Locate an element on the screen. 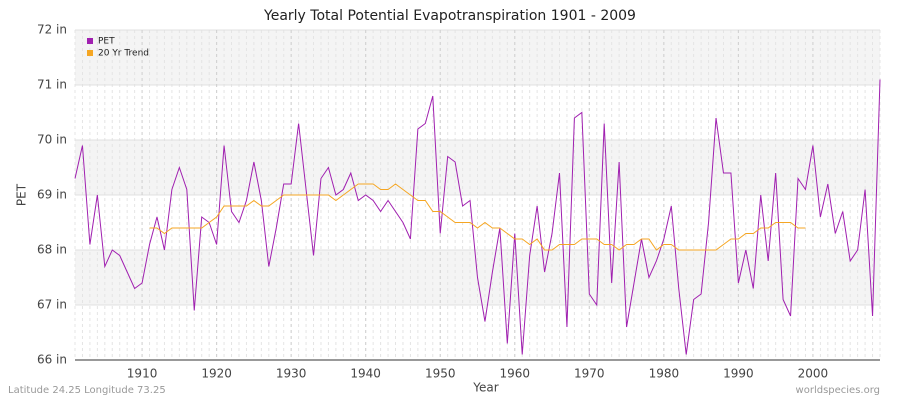 The height and width of the screenshot is (404, 900). x-tick-label: 2000 is located at coordinates (813, 374).